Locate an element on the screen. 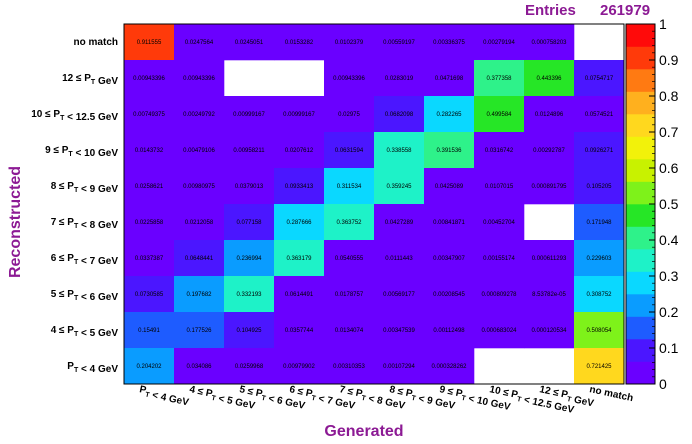 Image resolution: width=692 pixels, height=444 pixels. cell-value-label: 0.00943396 is located at coordinates (349, 79).